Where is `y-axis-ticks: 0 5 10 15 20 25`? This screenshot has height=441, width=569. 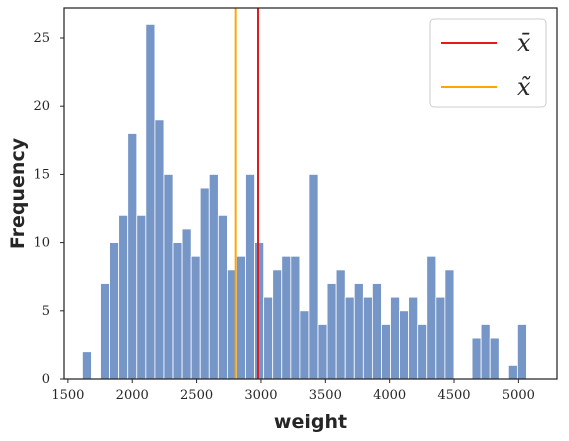
y-axis-ticks: 0 5 10 15 20 25 is located at coordinates (48, 209).